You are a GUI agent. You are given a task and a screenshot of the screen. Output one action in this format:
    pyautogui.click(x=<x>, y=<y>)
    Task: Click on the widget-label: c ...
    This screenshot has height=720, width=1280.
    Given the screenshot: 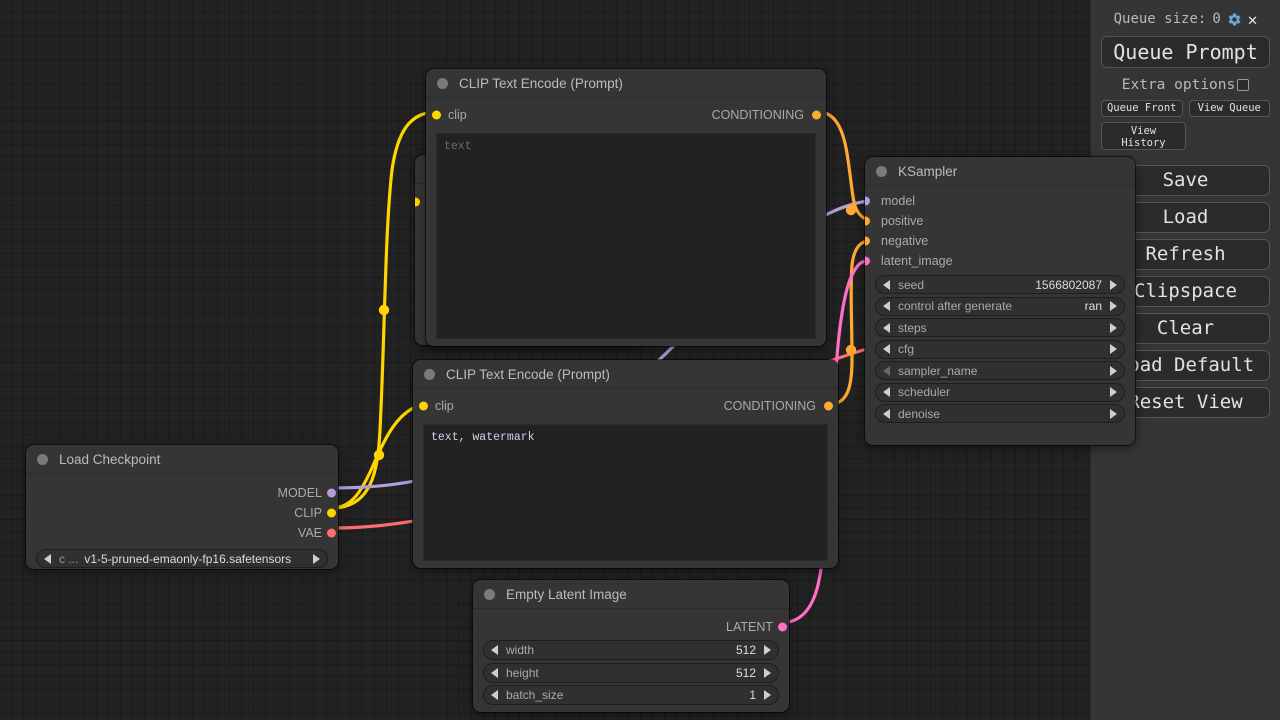 What is the action you would take?
    pyautogui.click(x=69, y=558)
    